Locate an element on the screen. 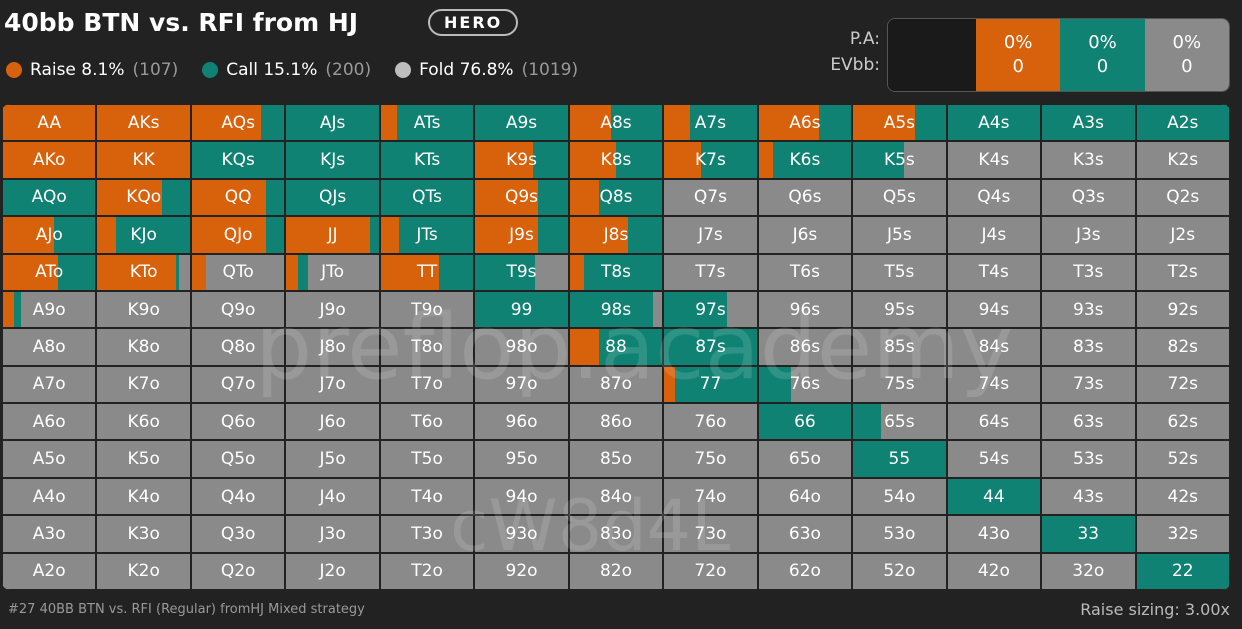 The width and height of the screenshot is (1242, 629). hand-cell: QTo is located at coordinates (238, 272).